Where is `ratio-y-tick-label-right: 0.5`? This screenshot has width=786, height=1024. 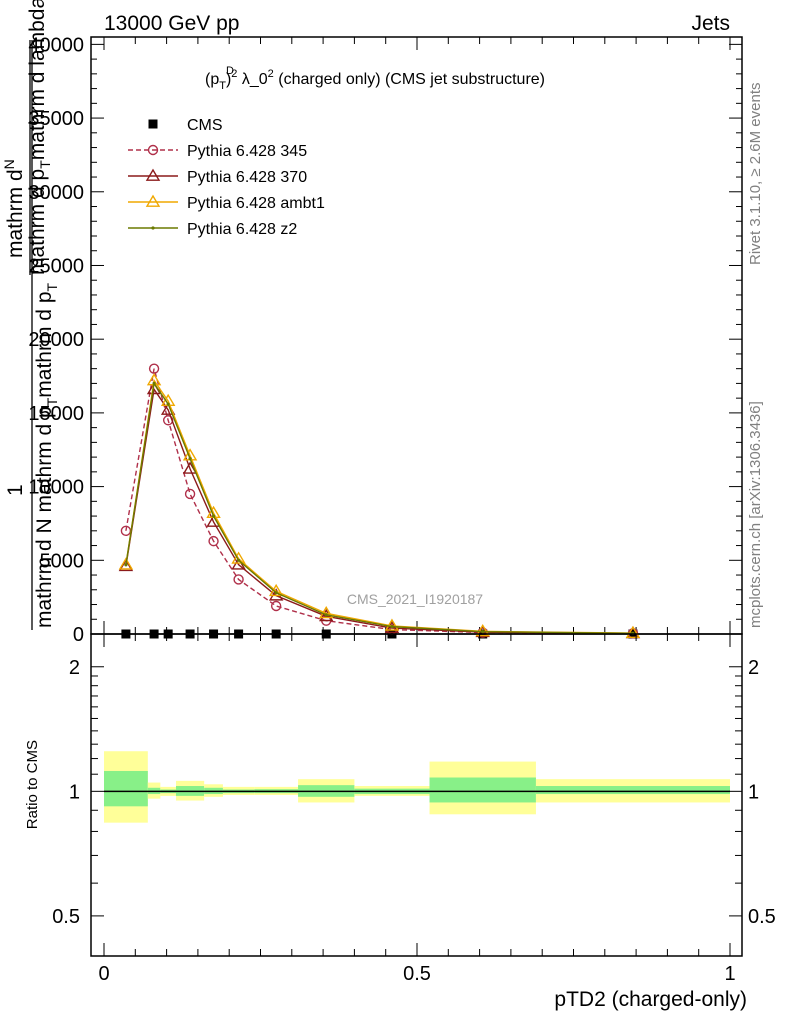 ratio-y-tick-label-right: 0.5 is located at coordinates (762, 917).